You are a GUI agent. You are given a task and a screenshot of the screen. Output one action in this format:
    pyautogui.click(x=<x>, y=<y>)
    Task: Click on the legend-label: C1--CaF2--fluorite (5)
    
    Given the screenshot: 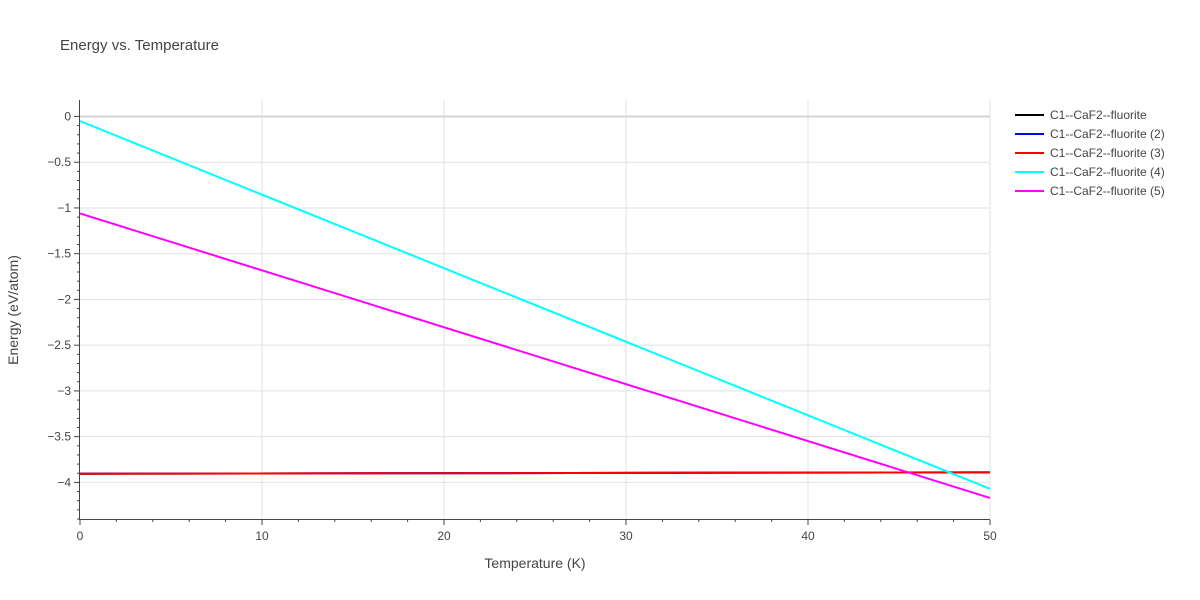 What is the action you would take?
    pyautogui.click(x=1107, y=191)
    